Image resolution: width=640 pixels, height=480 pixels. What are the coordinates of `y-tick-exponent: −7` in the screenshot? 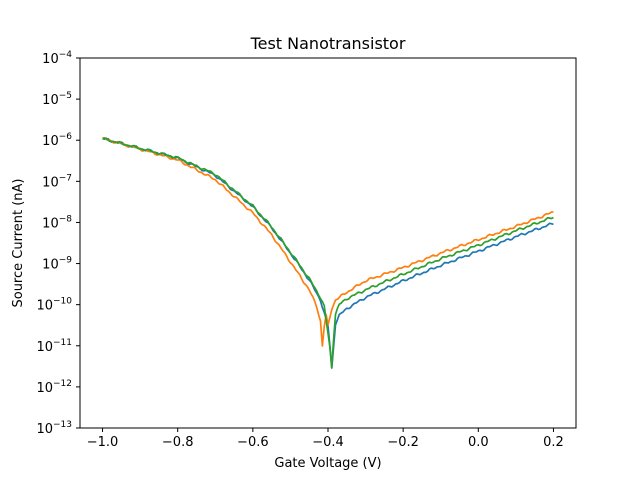 It's located at (65, 178).